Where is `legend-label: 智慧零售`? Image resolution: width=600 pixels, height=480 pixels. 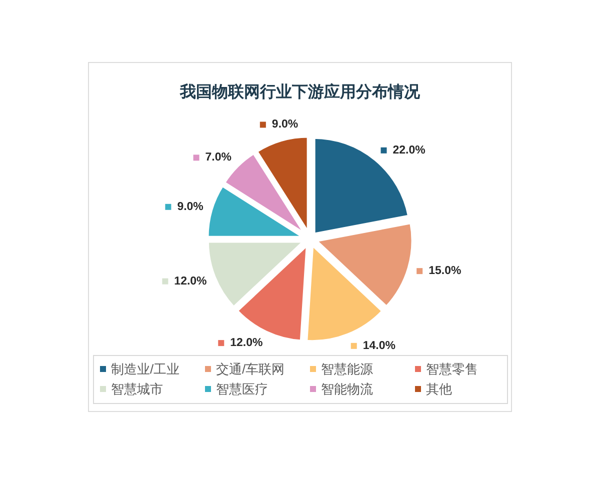
legend-label: 智慧零售 is located at coordinates (452, 369).